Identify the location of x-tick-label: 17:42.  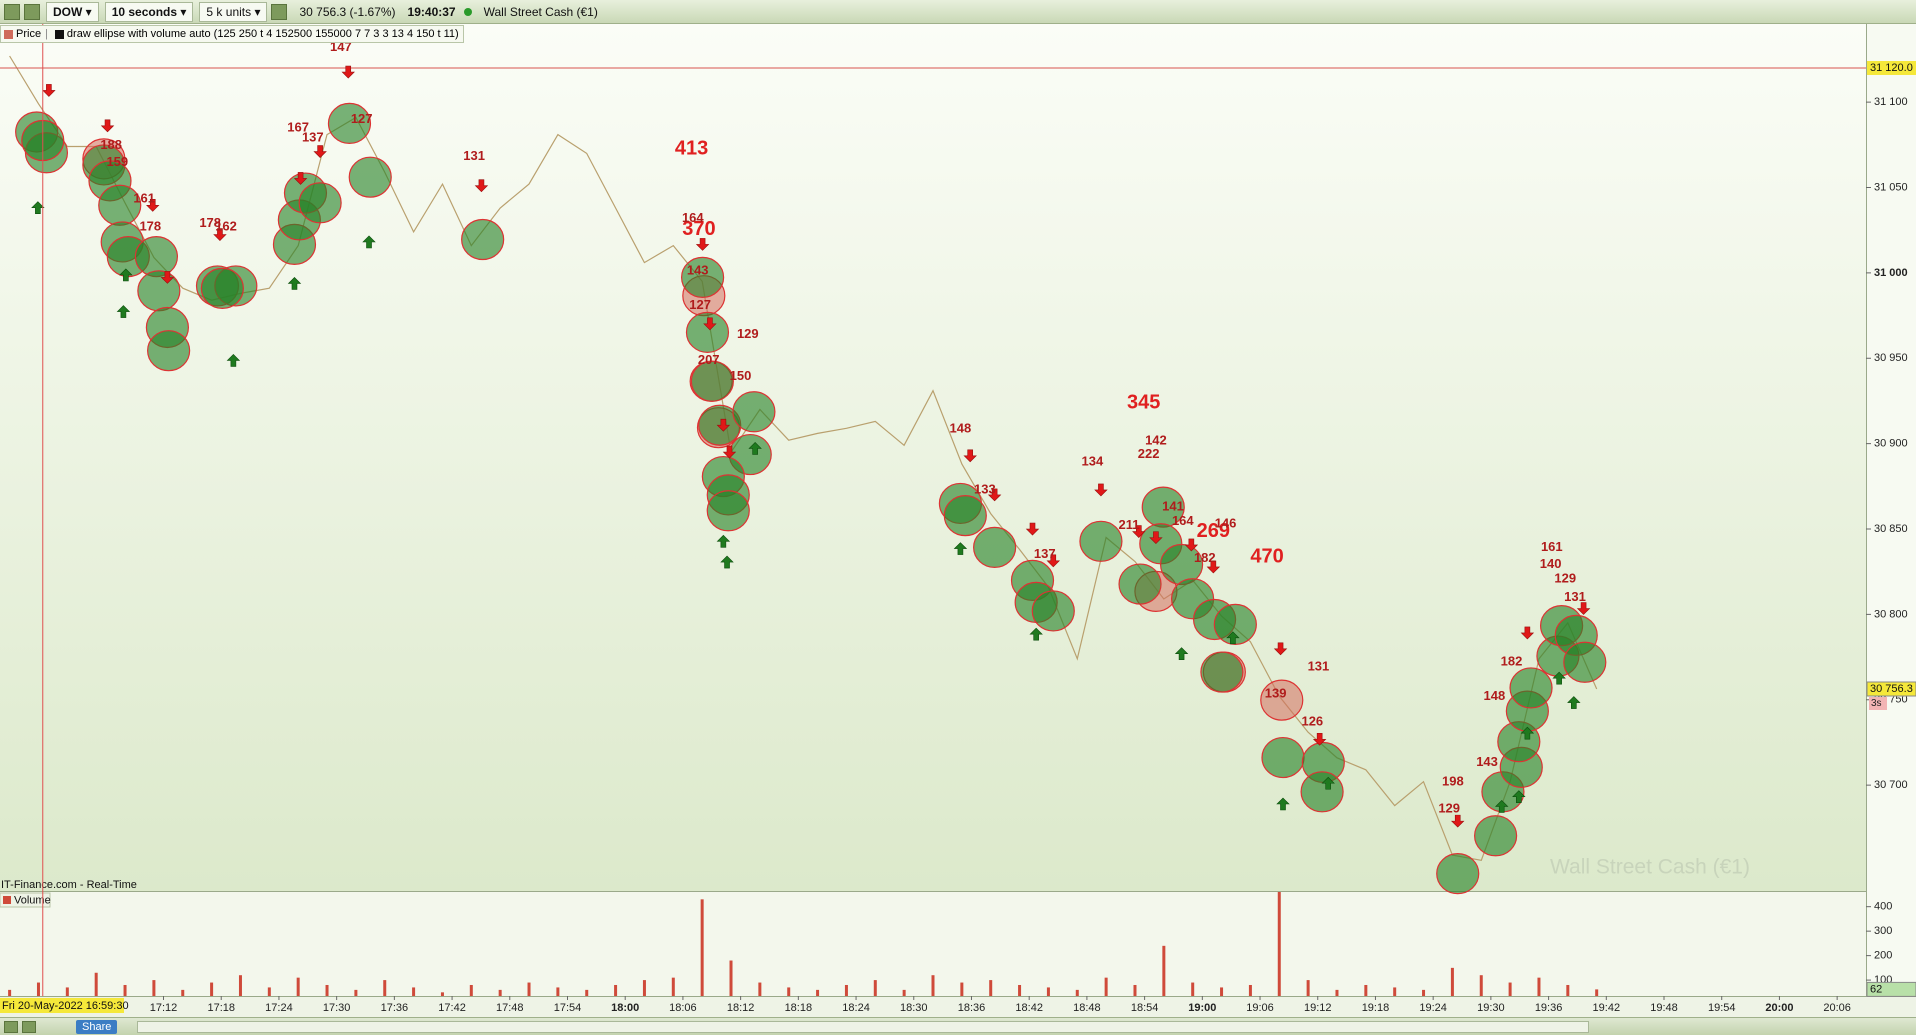
(452, 1008).